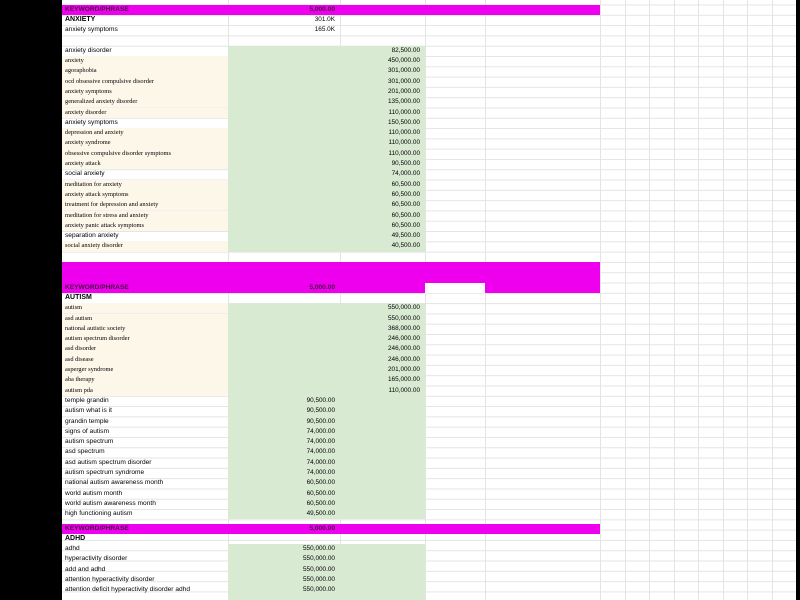  Describe the element at coordinates (108, 462) in the screenshot. I see `keyword-cell: asd autism spectrum disorder` at that location.